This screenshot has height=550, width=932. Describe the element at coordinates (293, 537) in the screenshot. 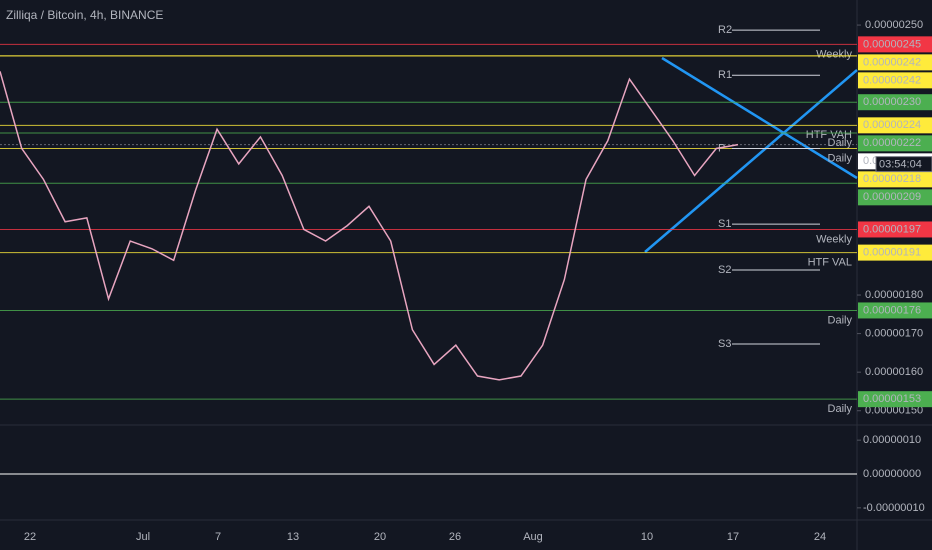

I see `x-tick-label: 13` at that location.